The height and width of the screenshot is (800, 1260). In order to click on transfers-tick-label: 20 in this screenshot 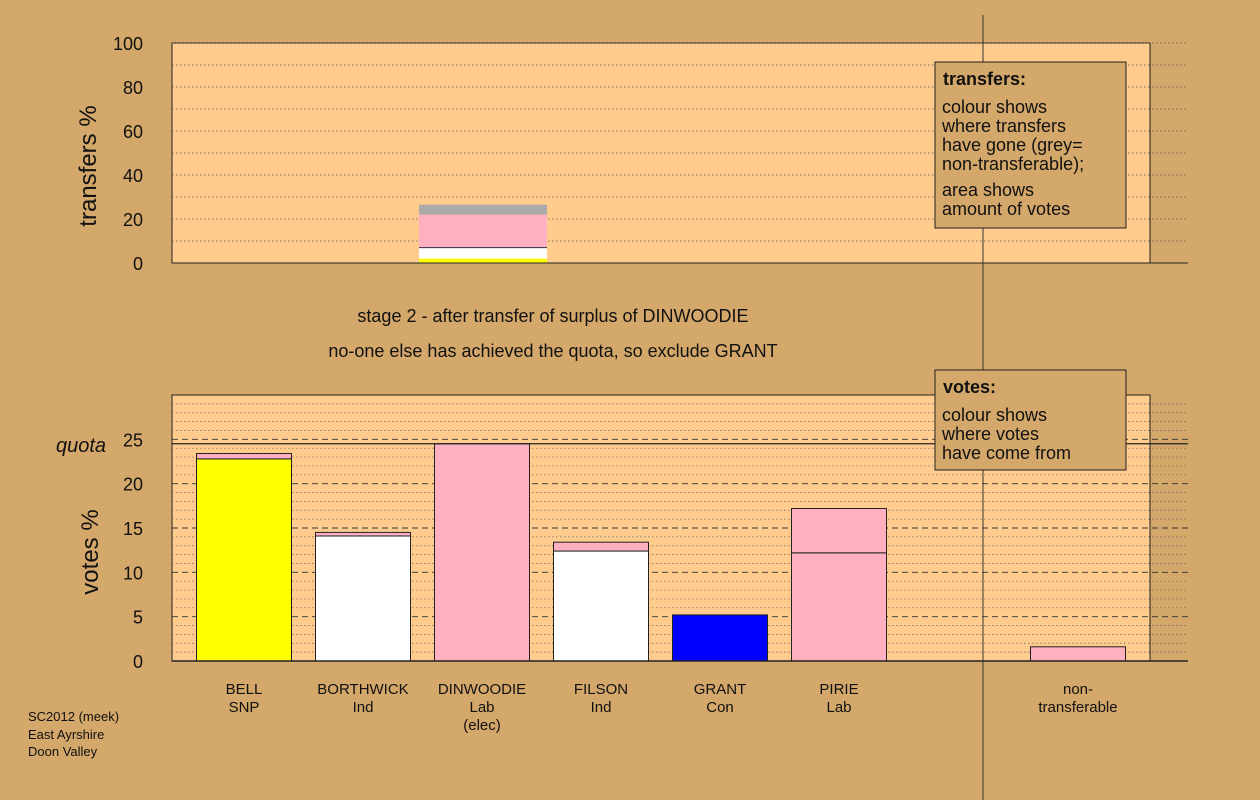, I will do `click(133, 220)`.